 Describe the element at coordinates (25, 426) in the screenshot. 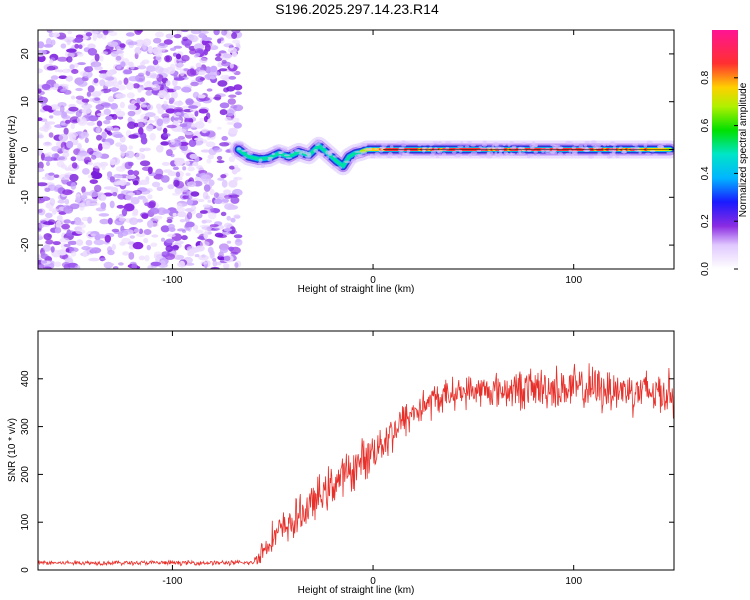

I see `snr-y-tick-label: 300` at that location.